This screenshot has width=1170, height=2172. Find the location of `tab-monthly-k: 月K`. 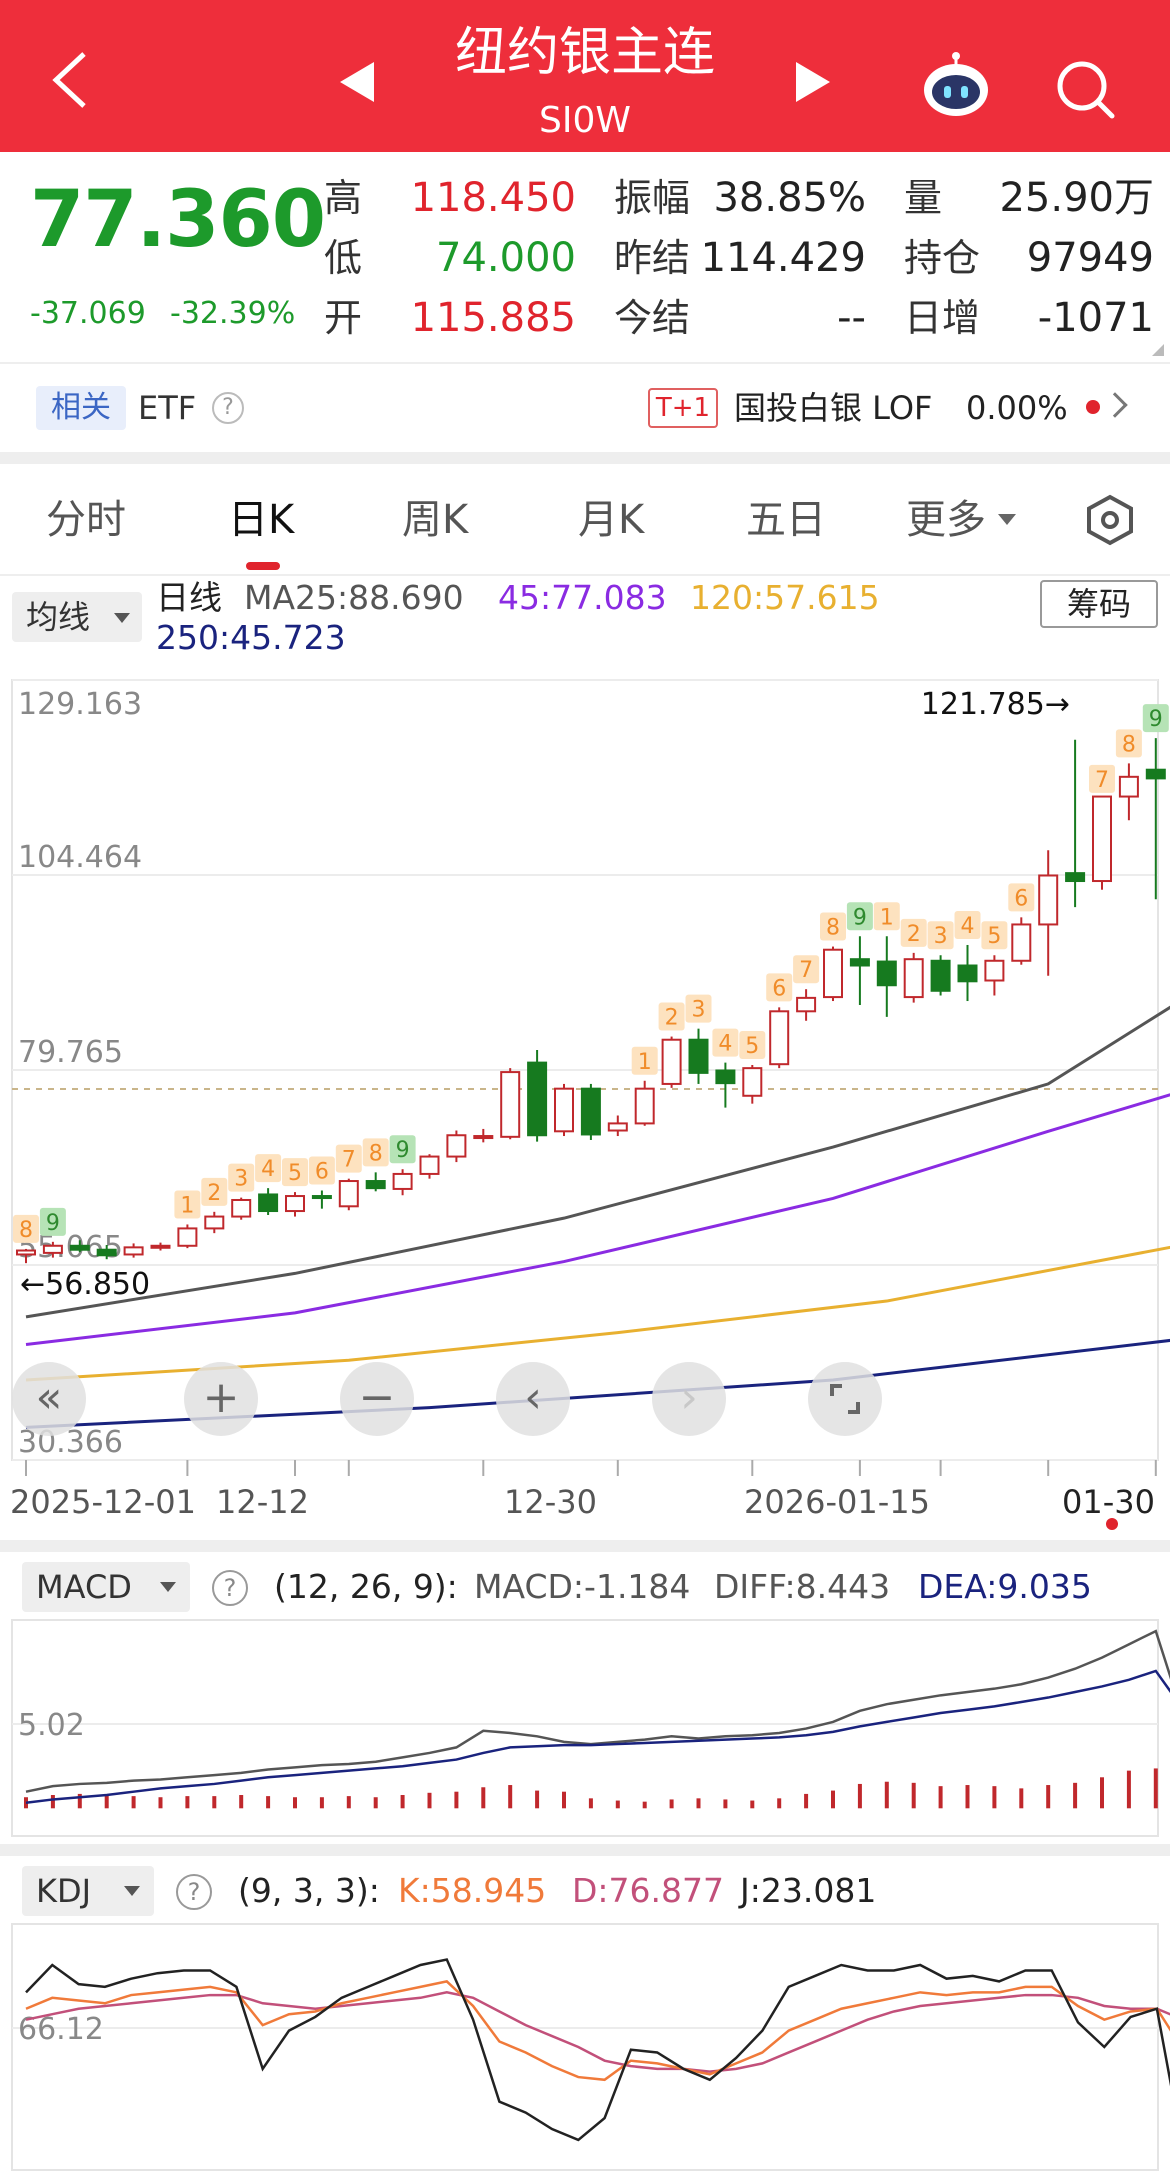

tab-monthly-k: 月K is located at coordinates (611, 520).